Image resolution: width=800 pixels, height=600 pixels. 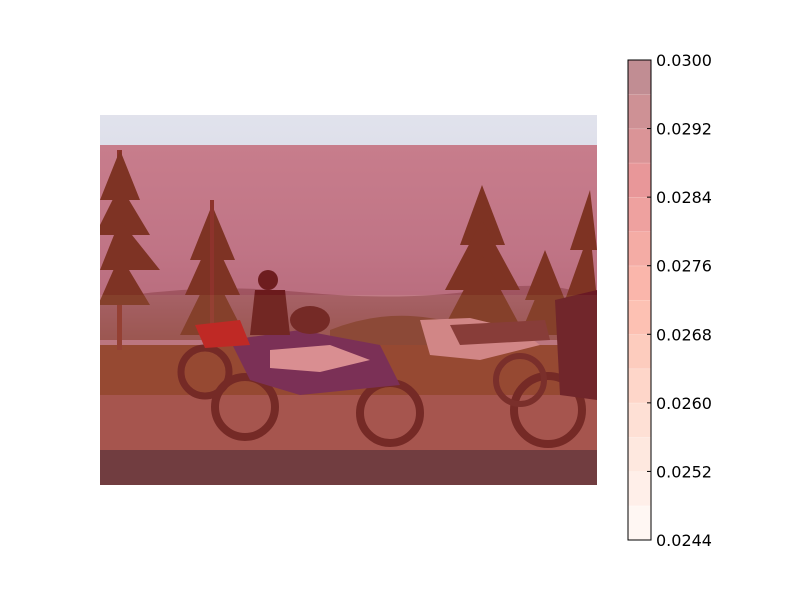 I want to click on colorbar-tick-label: 0.0268, so click(x=684, y=334).